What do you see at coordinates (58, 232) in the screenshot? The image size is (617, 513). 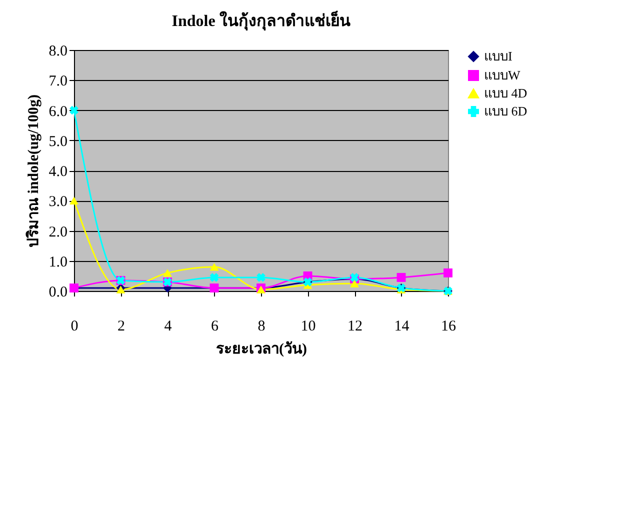 I see `y-tick-label: 2.0` at bounding box center [58, 232].